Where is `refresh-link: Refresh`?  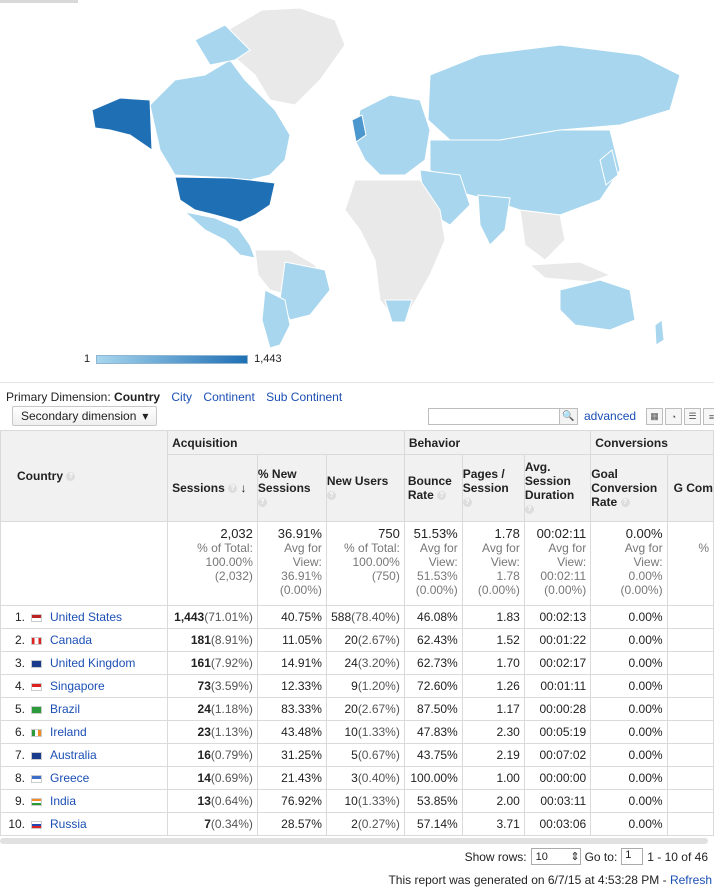
refresh-link: Refresh is located at coordinates (690, 880).